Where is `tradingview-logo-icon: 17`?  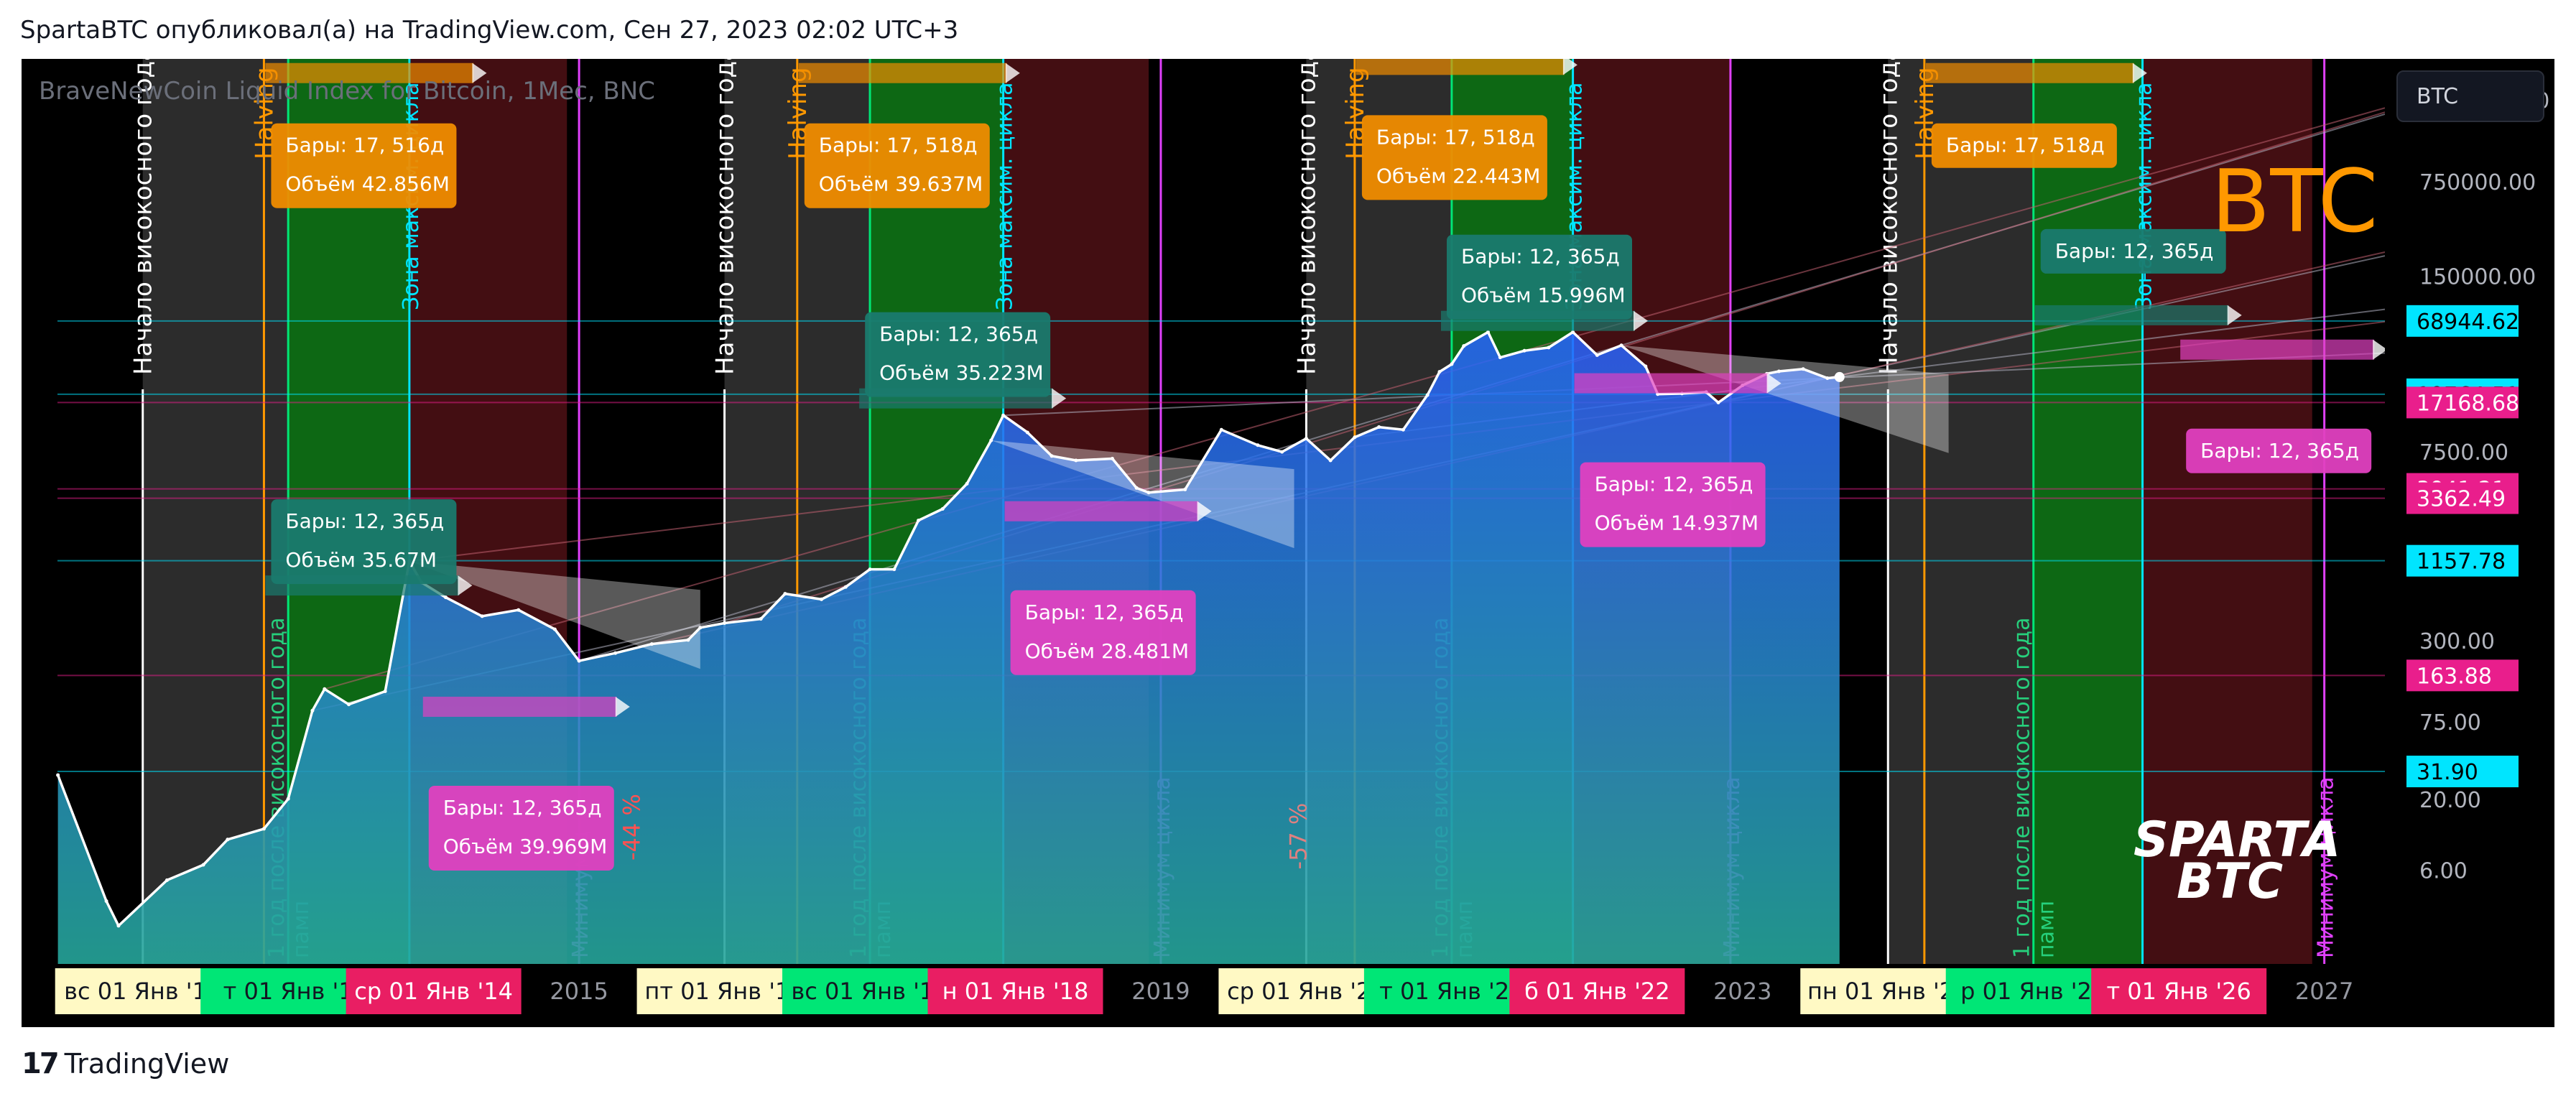 tradingview-logo-icon: 17 is located at coordinates (41, 1063).